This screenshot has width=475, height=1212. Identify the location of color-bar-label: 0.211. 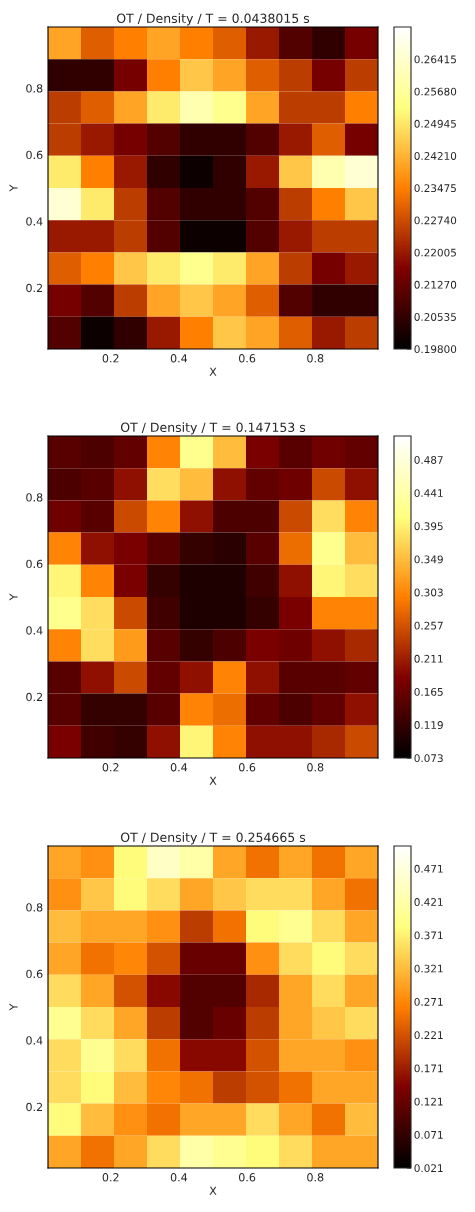
(428, 658).